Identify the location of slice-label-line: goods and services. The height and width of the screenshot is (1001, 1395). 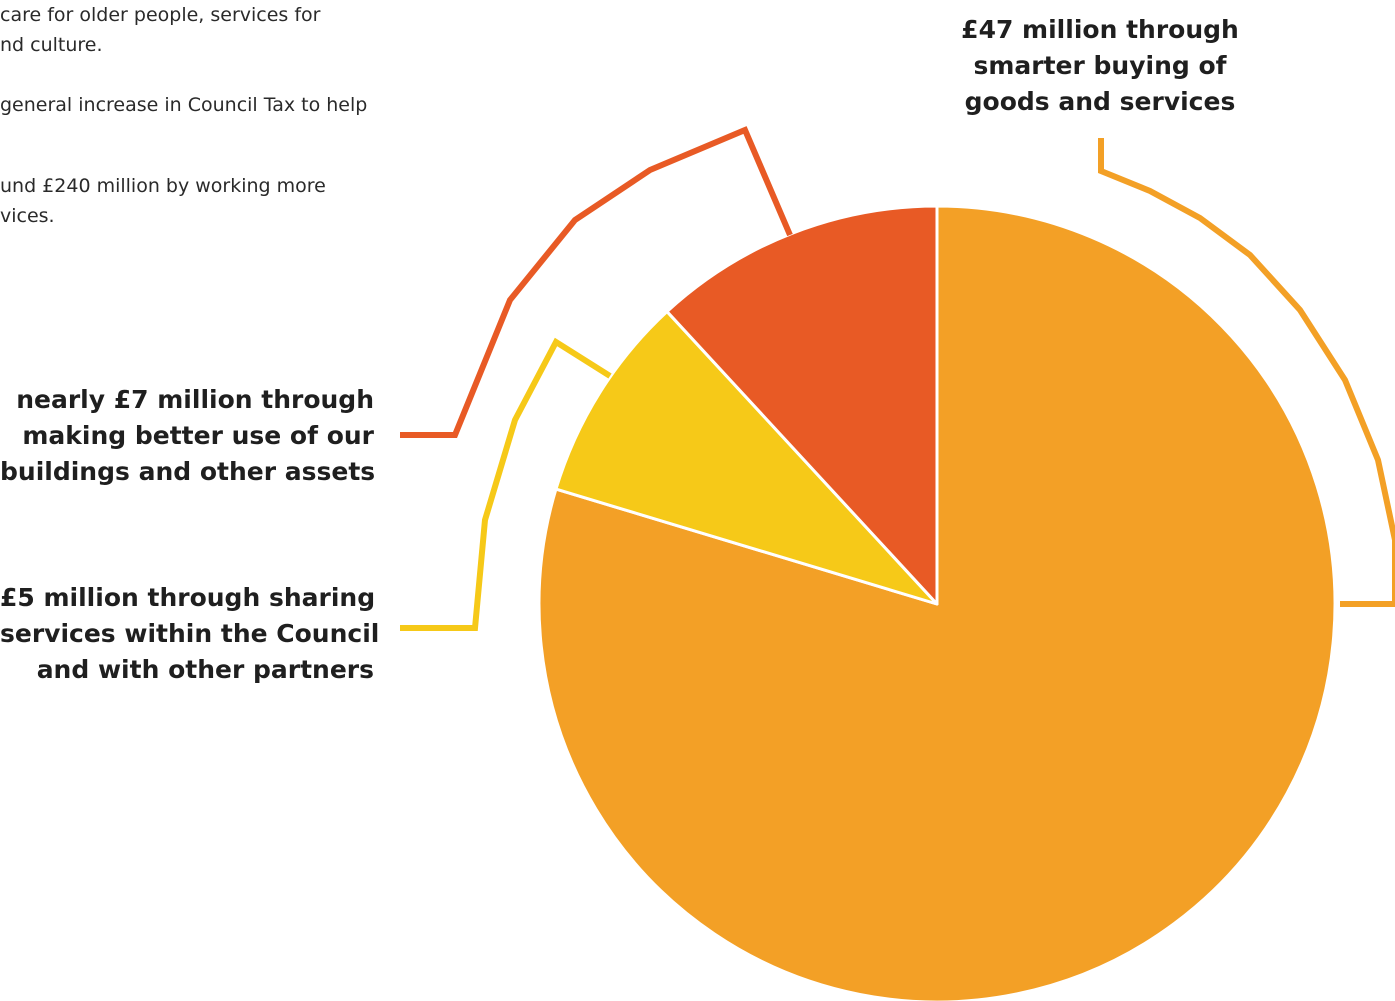
(1100, 101).